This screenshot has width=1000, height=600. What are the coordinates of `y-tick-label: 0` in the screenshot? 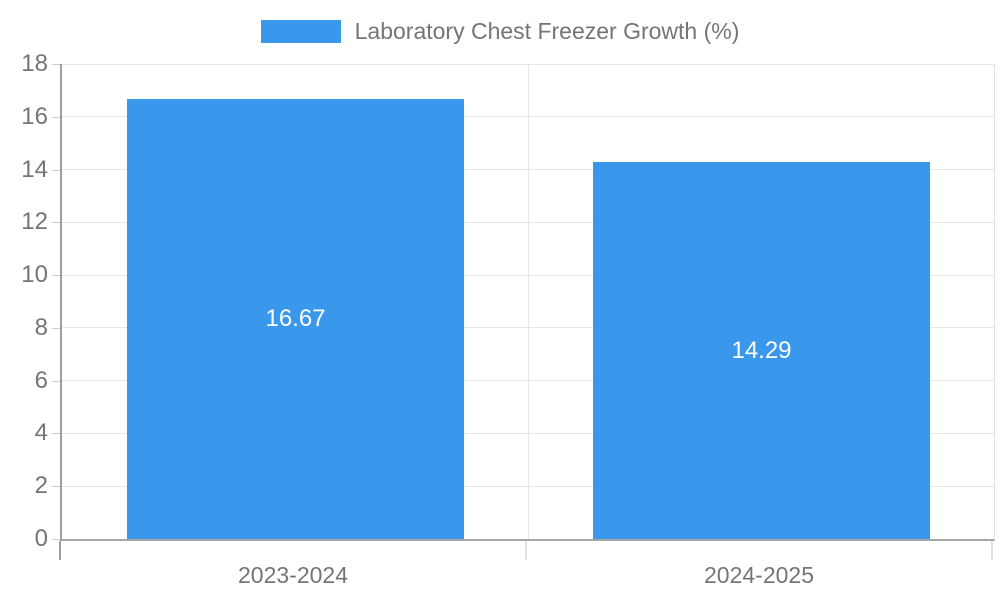 It's located at (41, 538).